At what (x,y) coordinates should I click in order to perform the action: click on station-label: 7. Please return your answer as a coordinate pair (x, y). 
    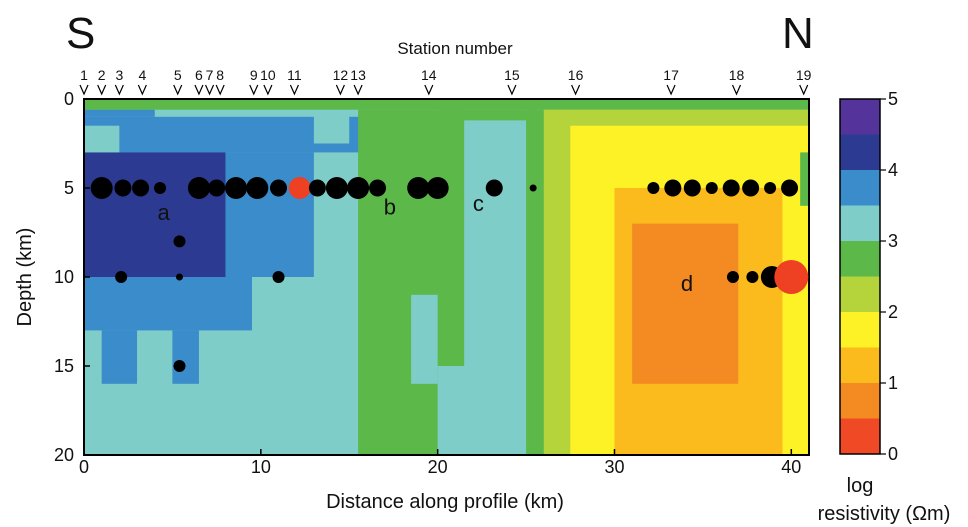
    Looking at the image, I should click on (210, 75).